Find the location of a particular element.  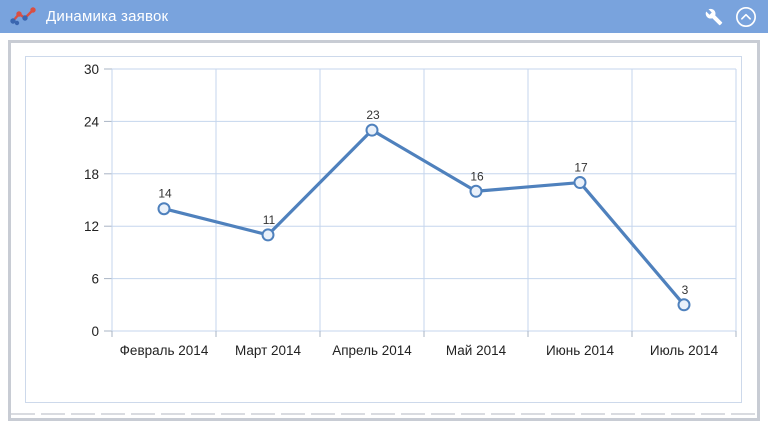

trend-chart-icon is located at coordinates (24, 17).